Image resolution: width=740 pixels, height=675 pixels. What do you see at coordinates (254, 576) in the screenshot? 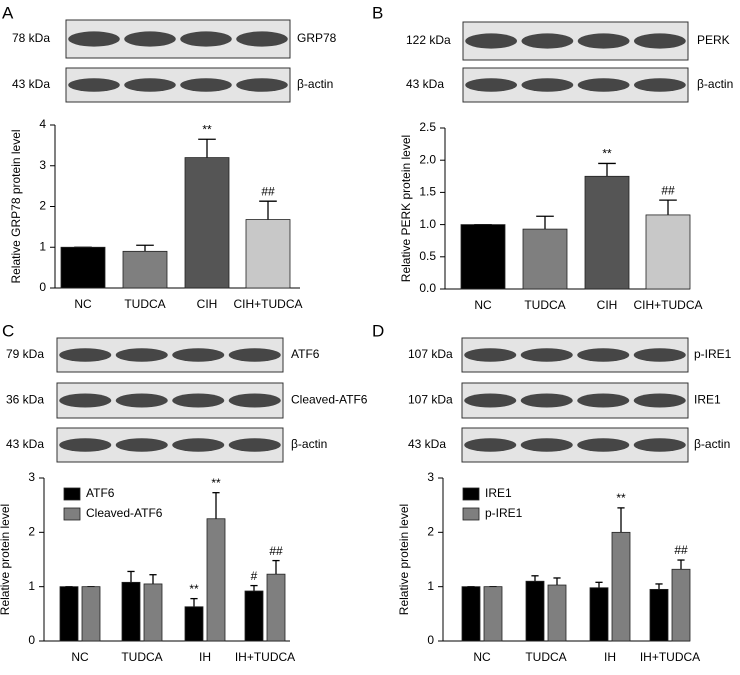
I see `significance-mark: #` at bounding box center [254, 576].